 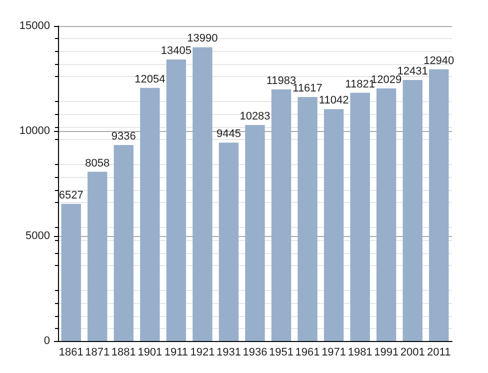 What do you see at coordinates (334, 352) in the screenshot?
I see `x-tick-label: 1971` at bounding box center [334, 352].